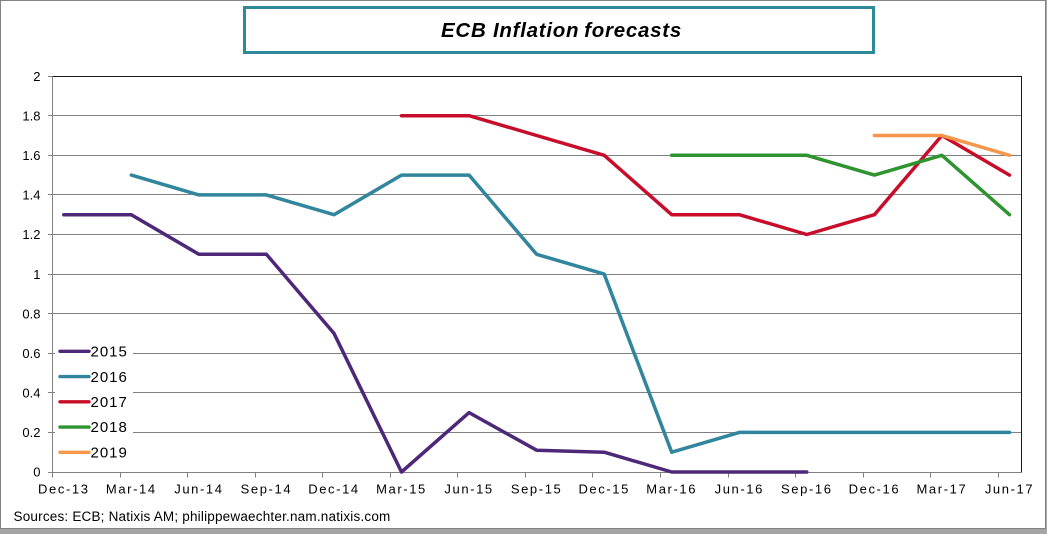 The width and height of the screenshot is (1047, 534). What do you see at coordinates (31, 115) in the screenshot?
I see `svg-text: 1.8` at bounding box center [31, 115].